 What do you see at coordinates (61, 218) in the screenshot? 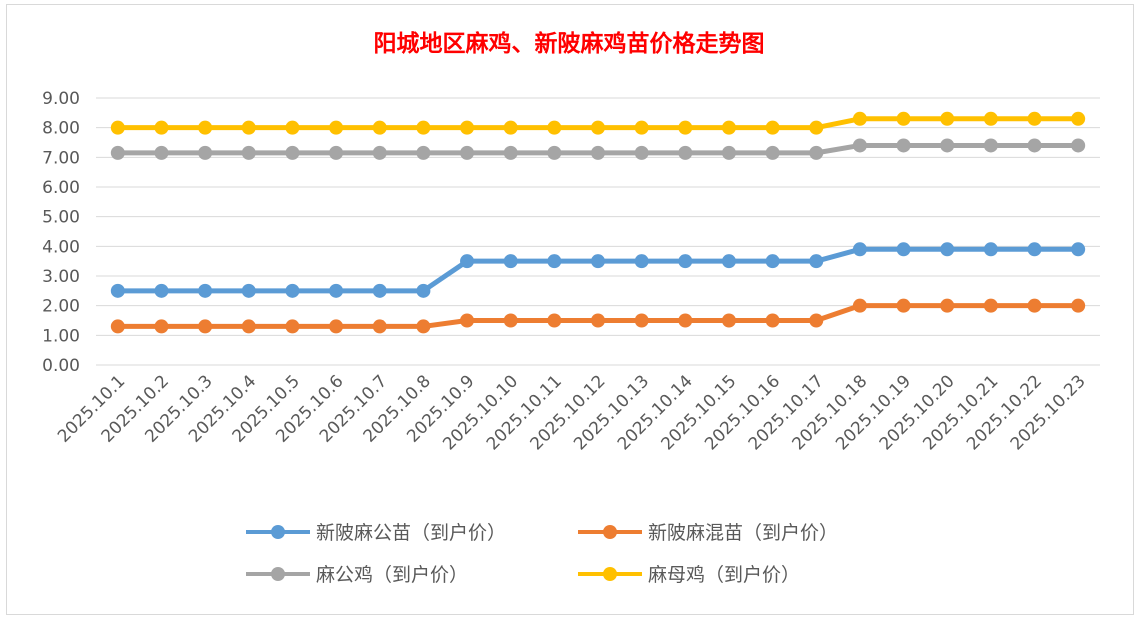
I see `y-tick-label: 5.00` at bounding box center [61, 218].